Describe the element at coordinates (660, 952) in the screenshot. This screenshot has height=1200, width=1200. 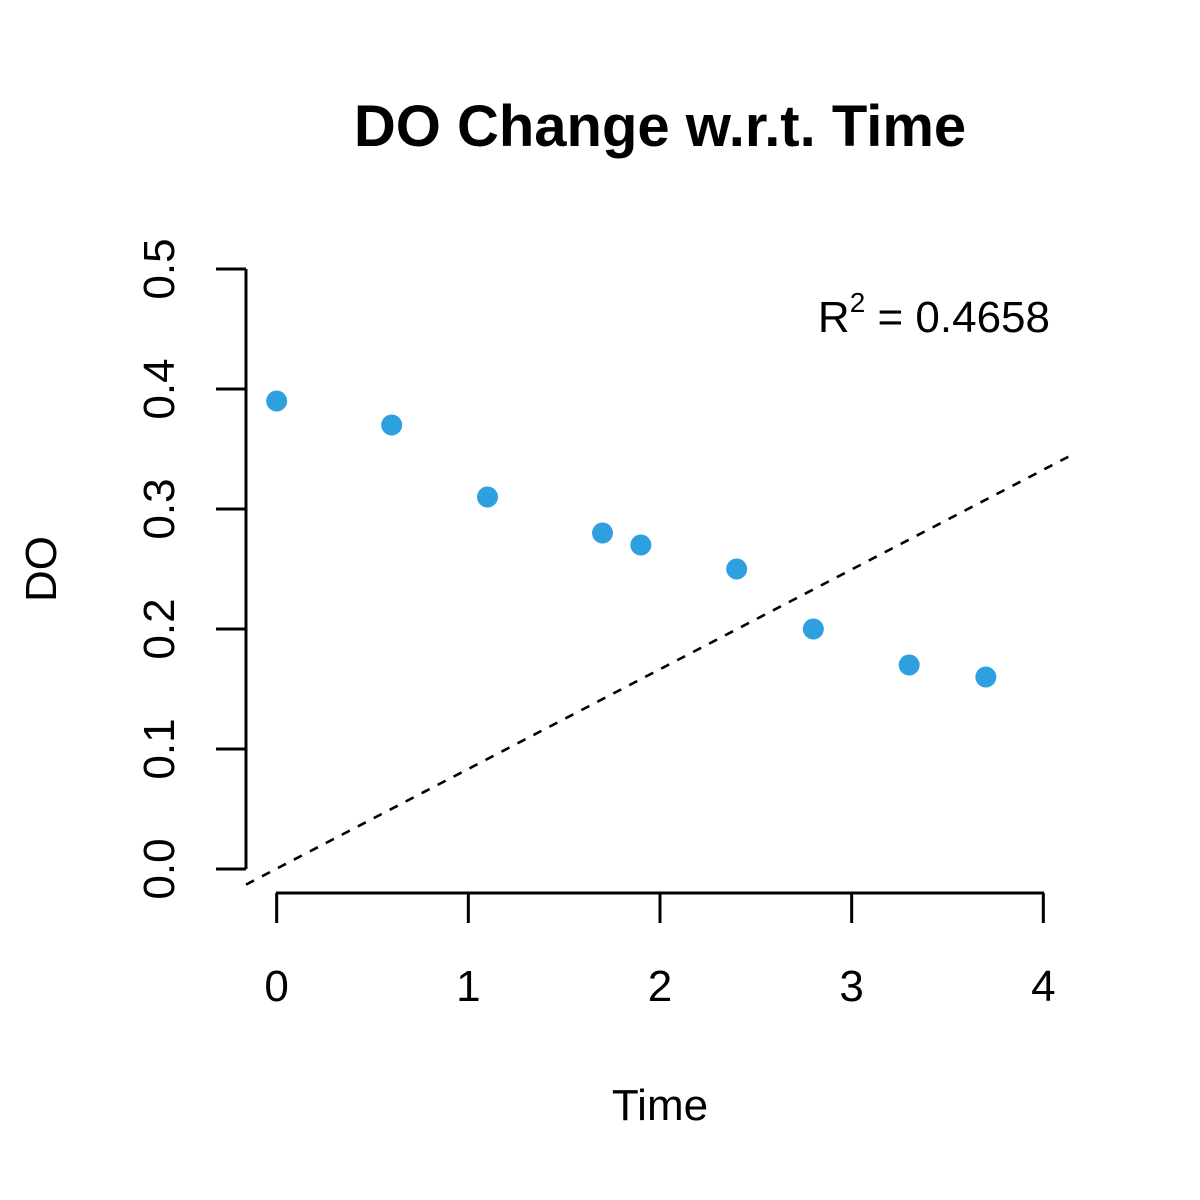
I see `x-axis-ticks: 0 1 2 3 4` at that location.